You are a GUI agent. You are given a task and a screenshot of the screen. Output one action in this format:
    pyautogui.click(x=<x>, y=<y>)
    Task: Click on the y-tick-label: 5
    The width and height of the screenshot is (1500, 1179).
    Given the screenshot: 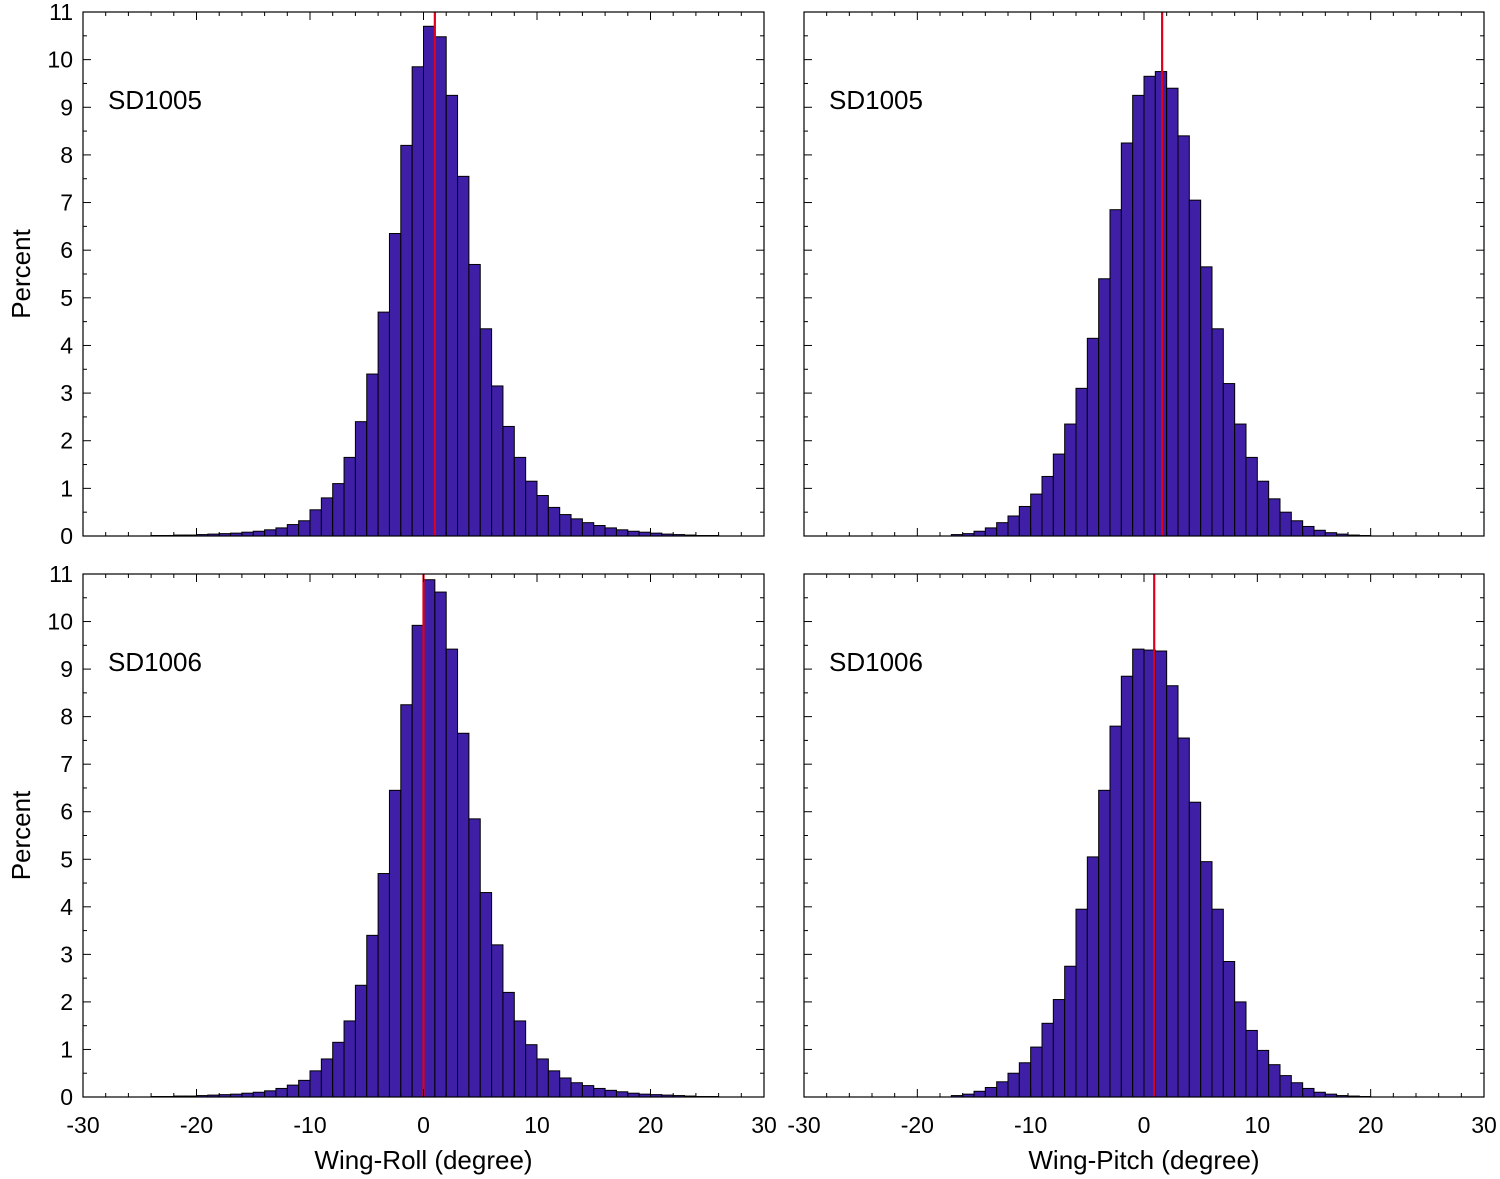 What is the action you would take?
    pyautogui.click(x=66, y=859)
    